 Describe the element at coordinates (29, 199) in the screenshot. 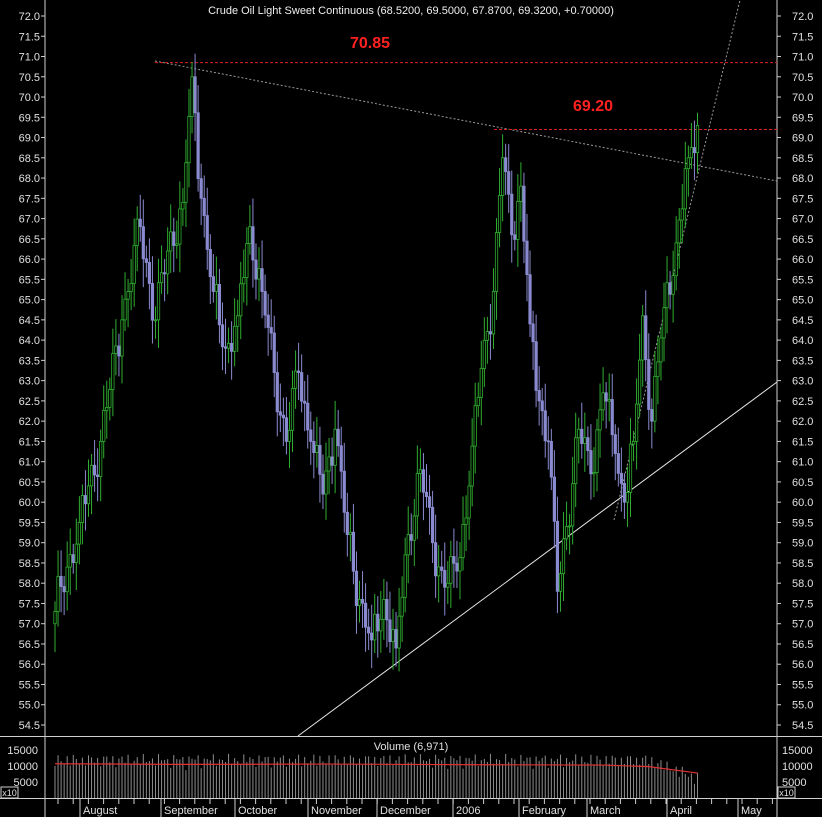

I see `price-tick-label-left: 67.5` at that location.